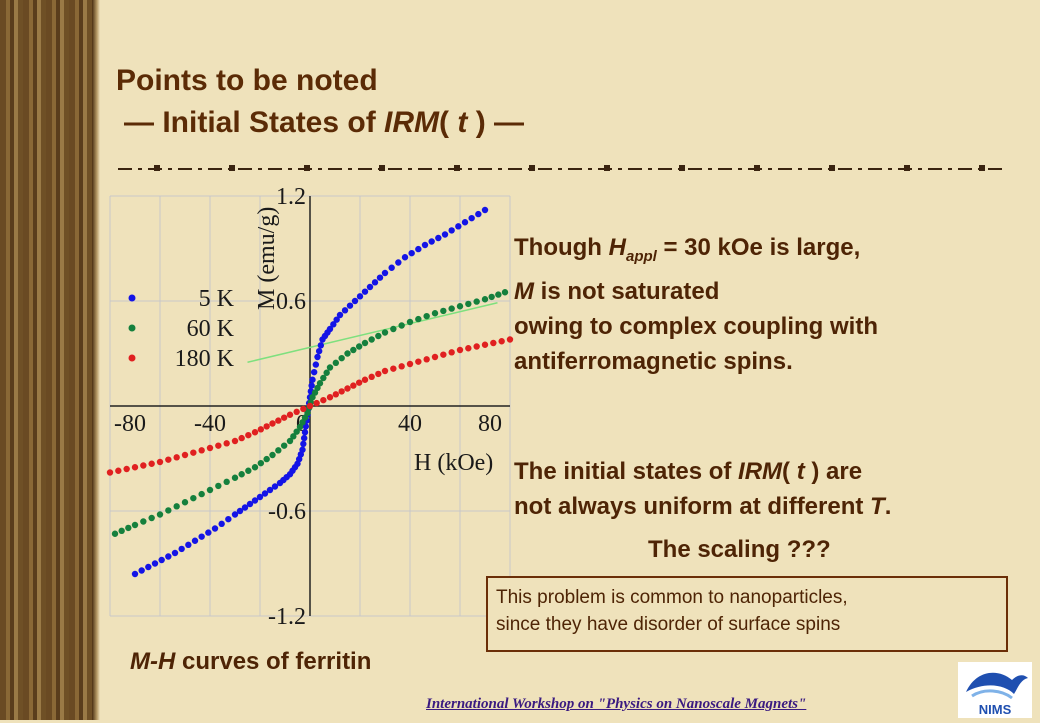 The height and width of the screenshot is (723, 1040). What do you see at coordinates (250, 662) in the screenshot?
I see `chart-caption: M-H curves of ferritin` at bounding box center [250, 662].